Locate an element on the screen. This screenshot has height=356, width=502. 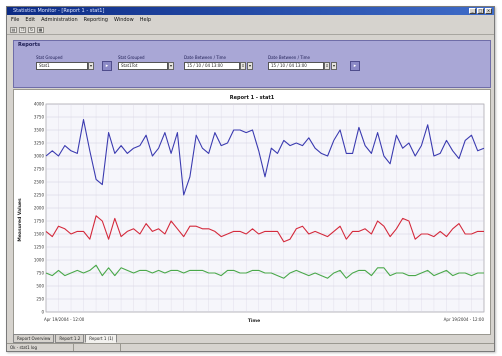
y-tick-label: 750 is located at coordinates (40, 272).